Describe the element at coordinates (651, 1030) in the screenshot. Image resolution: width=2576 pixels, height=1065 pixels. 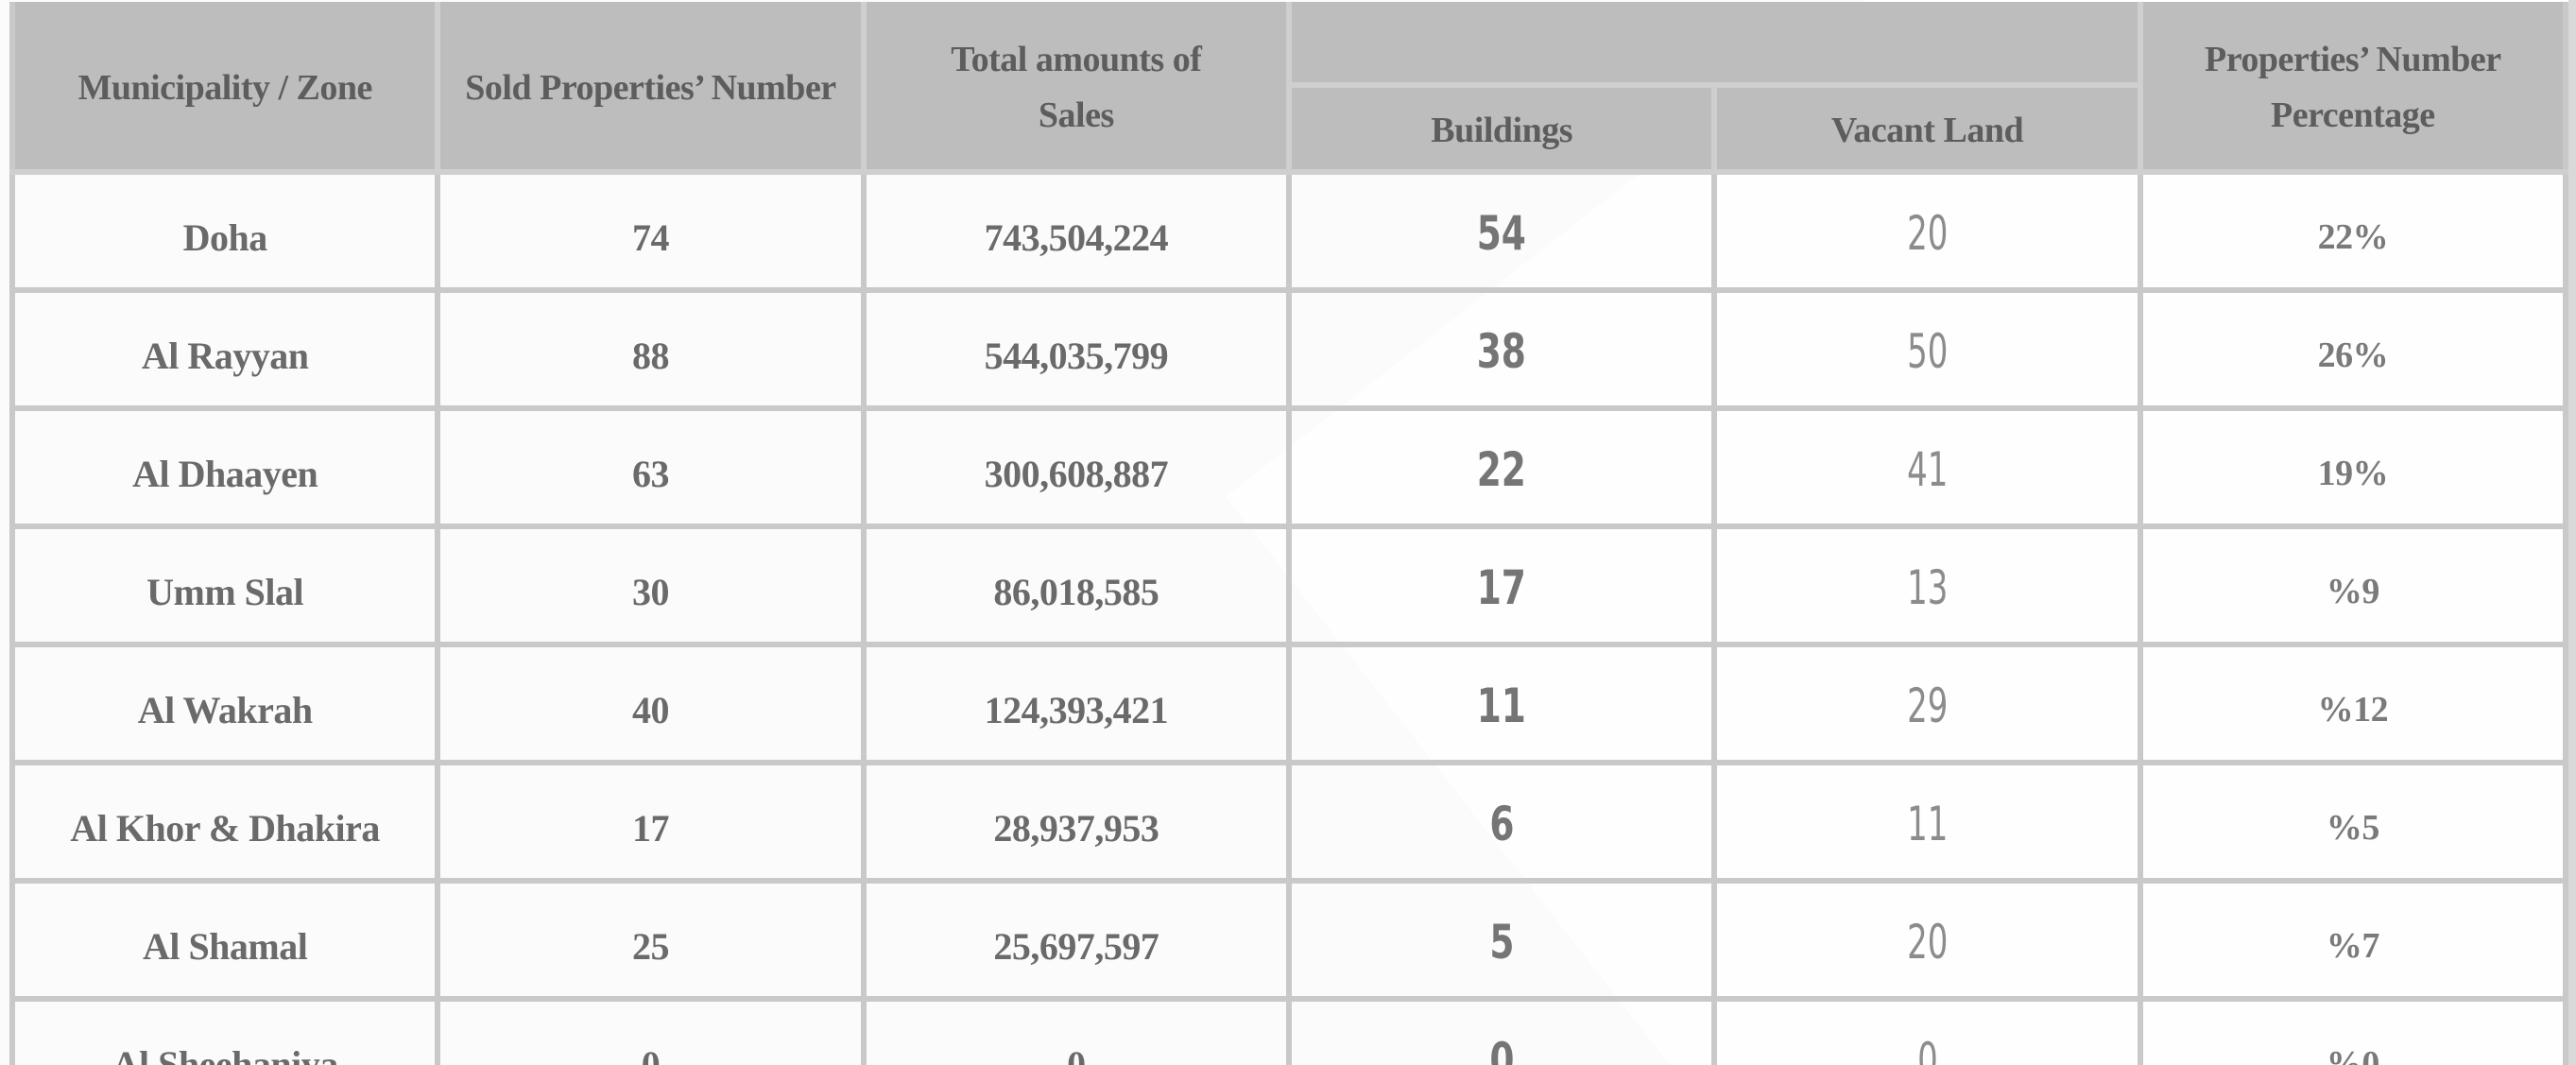
I see `sold-number-cell: 0` at that location.